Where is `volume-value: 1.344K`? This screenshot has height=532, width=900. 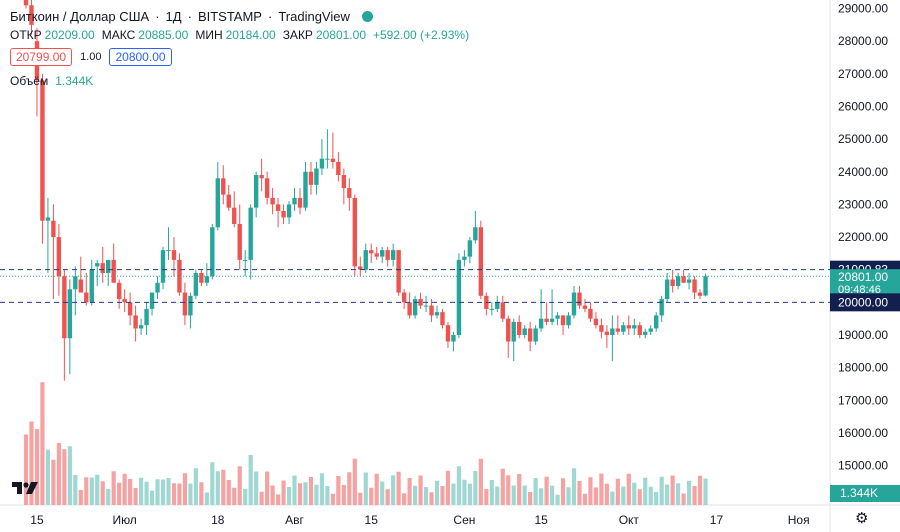 volume-value: 1.344K is located at coordinates (74, 81).